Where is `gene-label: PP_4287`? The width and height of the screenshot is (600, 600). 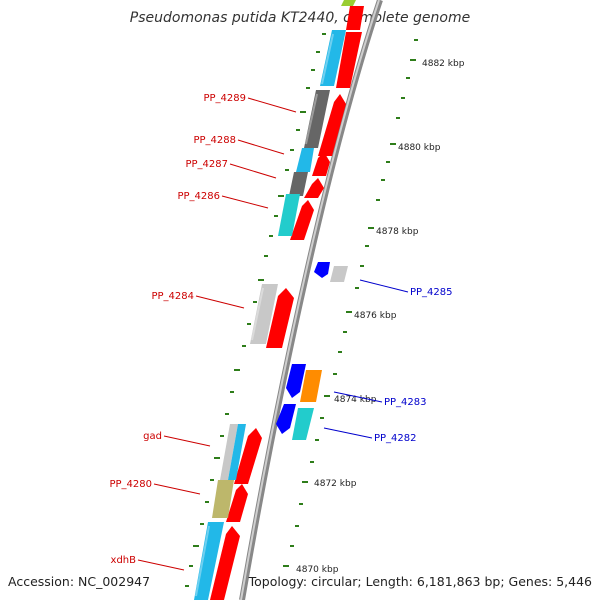
gene-label: PP_4287 is located at coordinates (206, 164).